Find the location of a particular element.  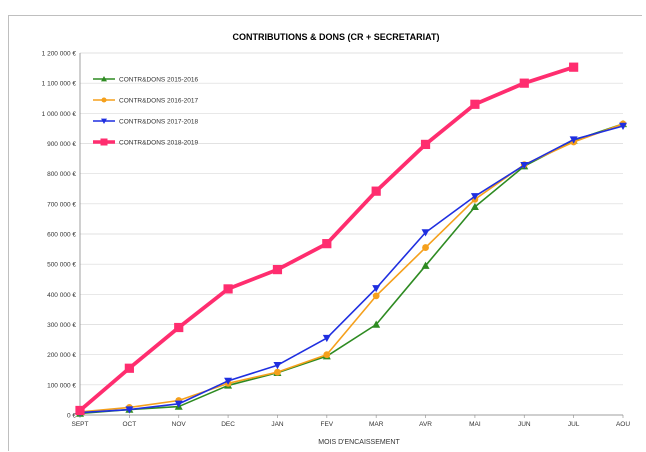

legend-label: CONTR&DONS 2017-2018 is located at coordinates (158, 121).